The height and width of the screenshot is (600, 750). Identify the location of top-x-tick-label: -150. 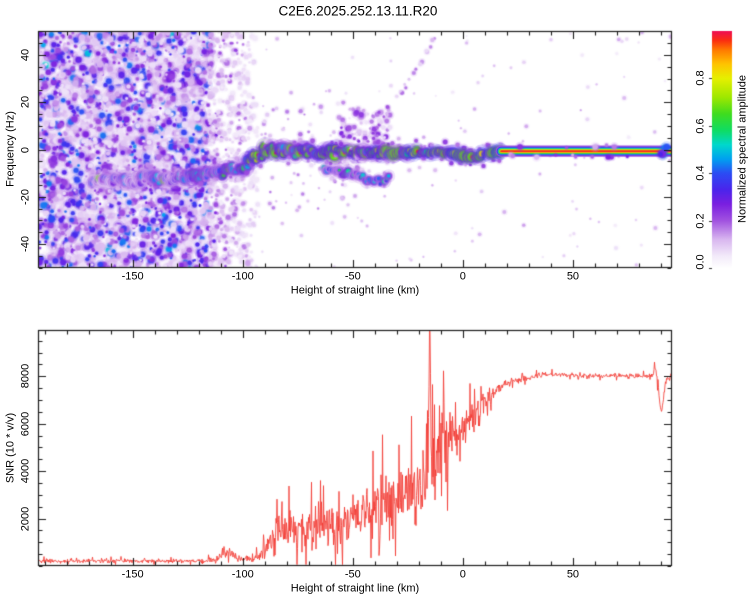
(132, 276).